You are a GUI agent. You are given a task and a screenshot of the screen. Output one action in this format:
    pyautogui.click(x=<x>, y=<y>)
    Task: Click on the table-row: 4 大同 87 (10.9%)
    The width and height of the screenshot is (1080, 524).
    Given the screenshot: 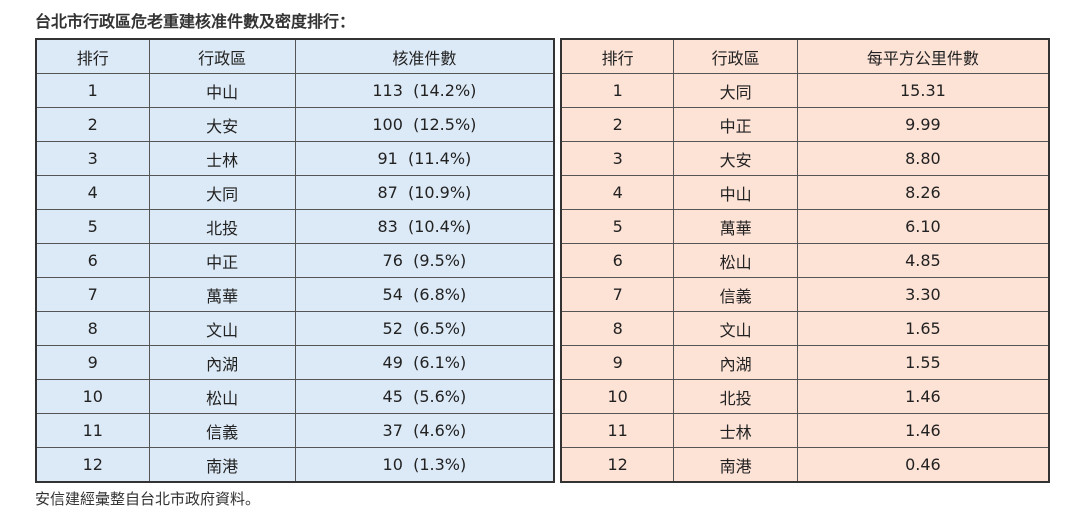 What is the action you would take?
    pyautogui.click(x=295, y=192)
    